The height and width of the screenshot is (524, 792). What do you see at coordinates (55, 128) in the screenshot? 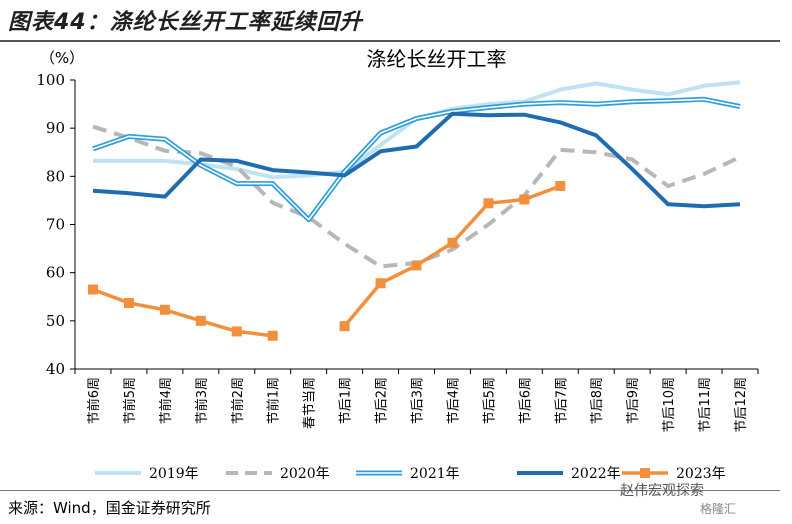
I see `y-tick-label: 90` at bounding box center [55, 128].